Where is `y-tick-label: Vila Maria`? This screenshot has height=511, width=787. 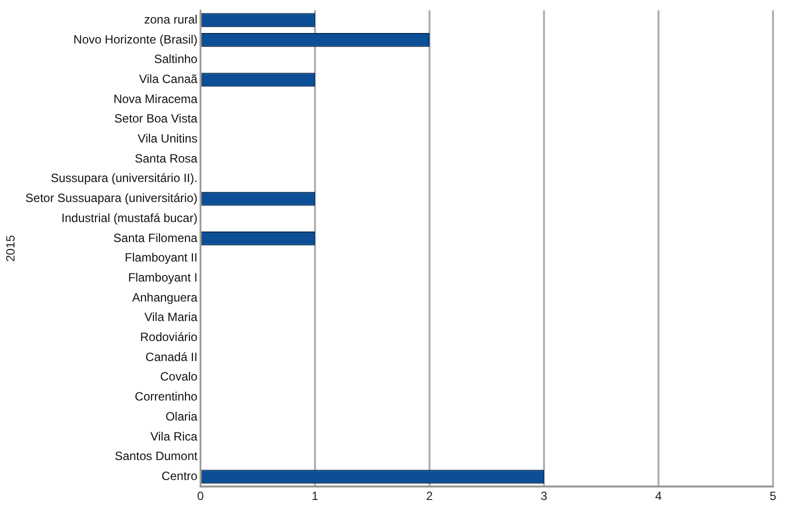 y-tick-label: Vila Maria is located at coordinates (171, 317).